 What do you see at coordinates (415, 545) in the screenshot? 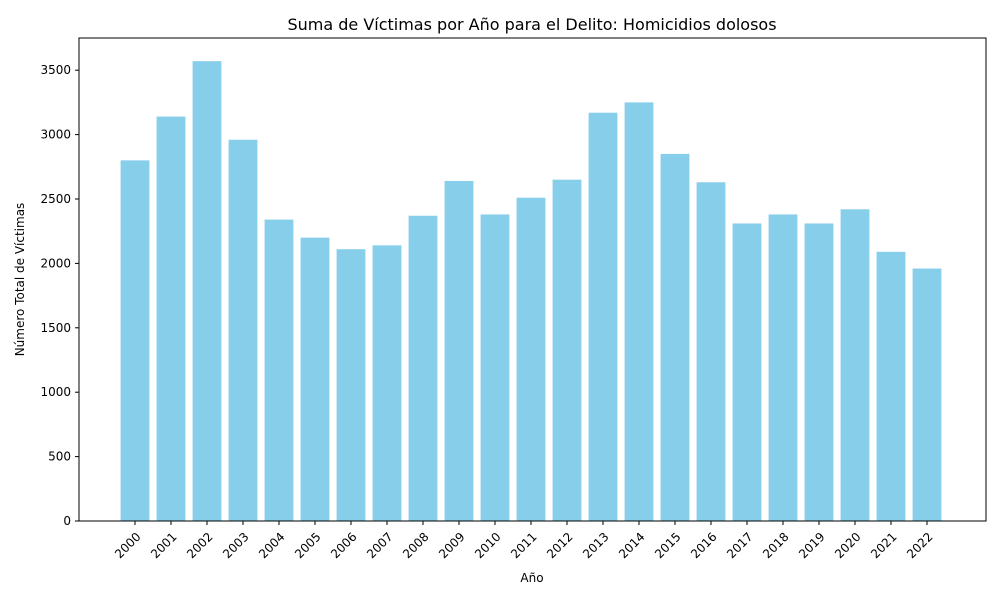
I see `x-tick-label-2008: 2008` at bounding box center [415, 545].